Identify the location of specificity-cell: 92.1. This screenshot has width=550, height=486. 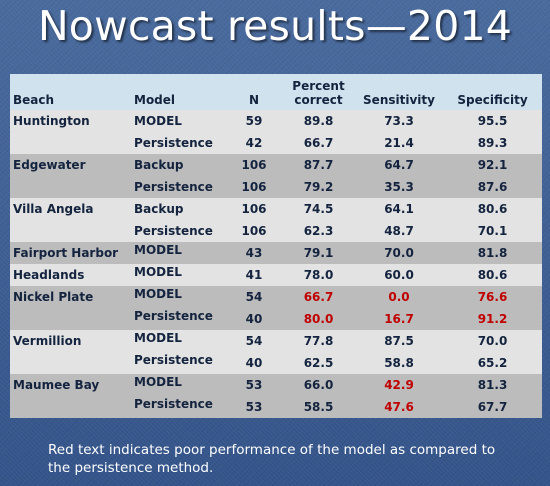
(492, 165).